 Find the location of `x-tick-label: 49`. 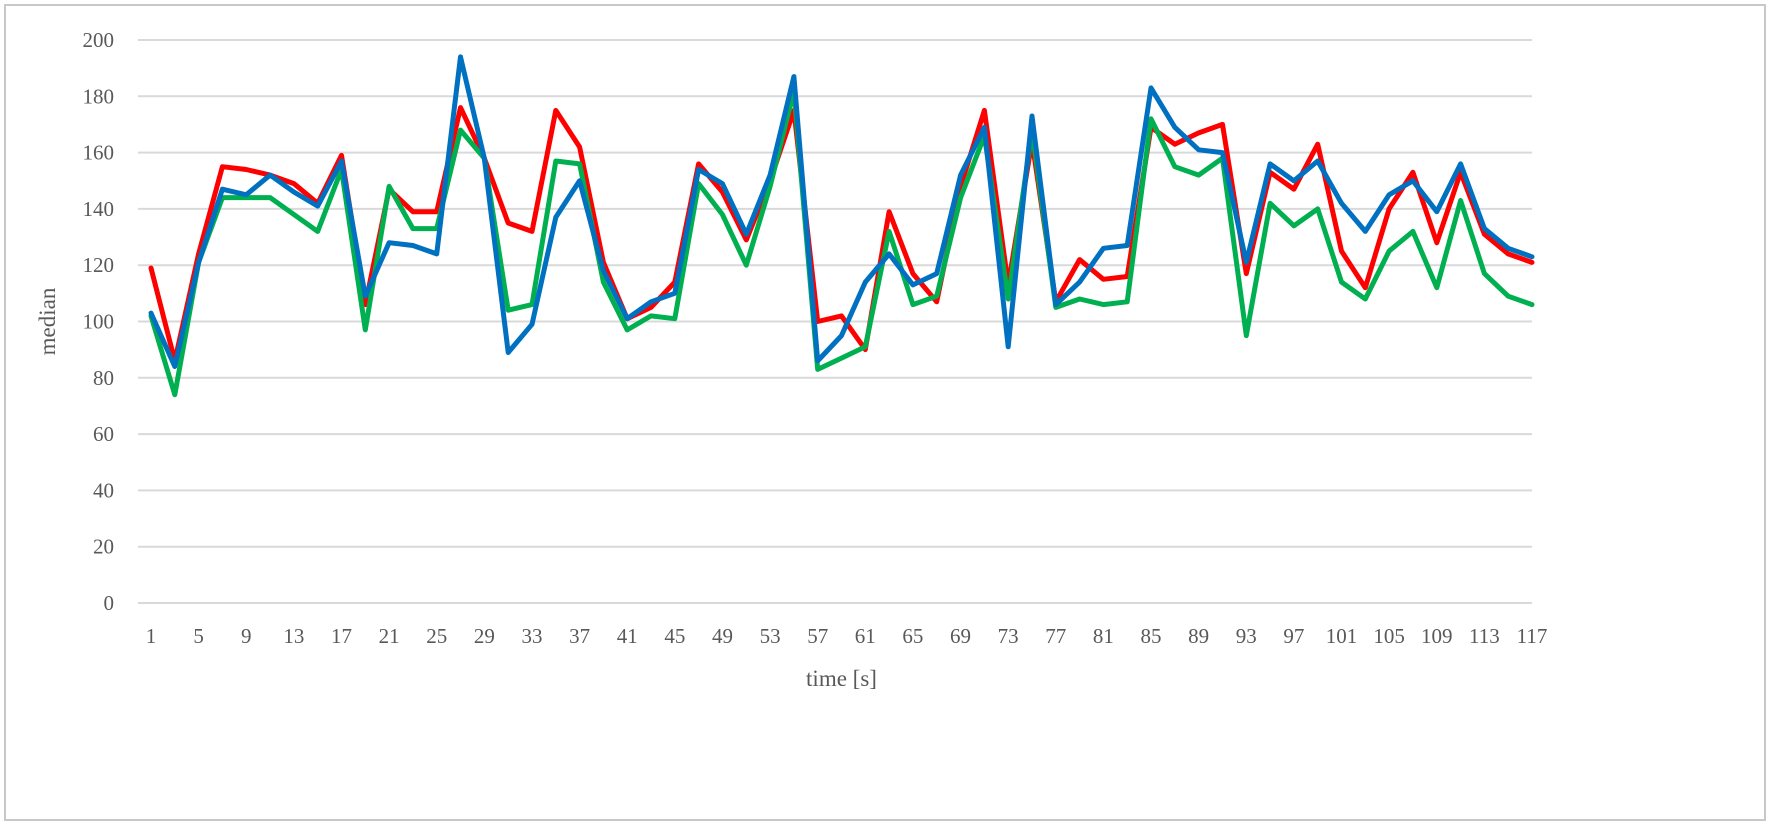

x-tick-label: 49 is located at coordinates (722, 636).